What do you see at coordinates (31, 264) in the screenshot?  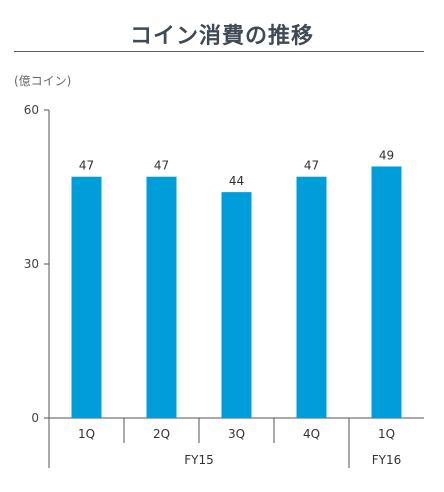 I see `y-tick-label: 30` at bounding box center [31, 264].